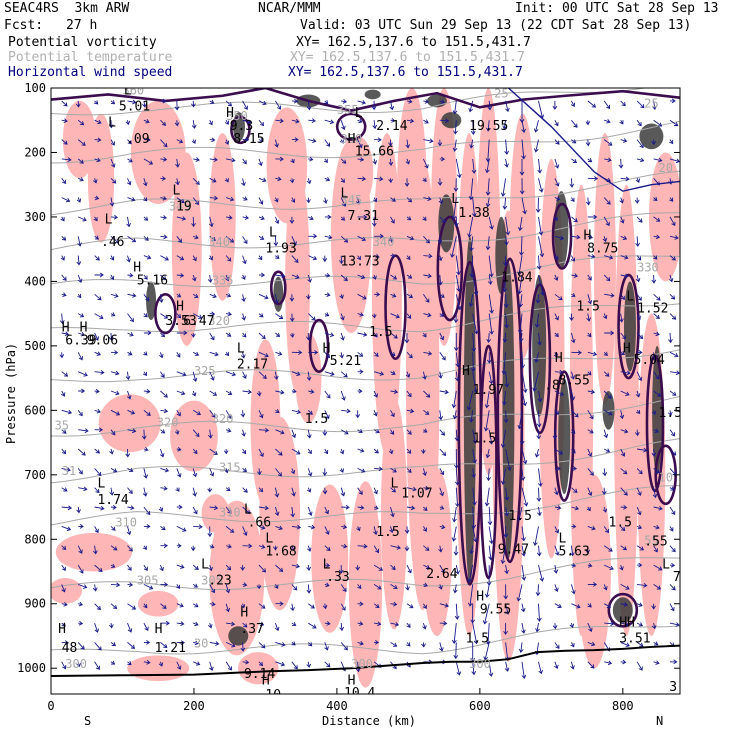 This screenshot has height=740, width=740. What do you see at coordinates (198, 321) in the screenshot?
I see `pv-extremum-label-30: 6.47` at bounding box center [198, 321].